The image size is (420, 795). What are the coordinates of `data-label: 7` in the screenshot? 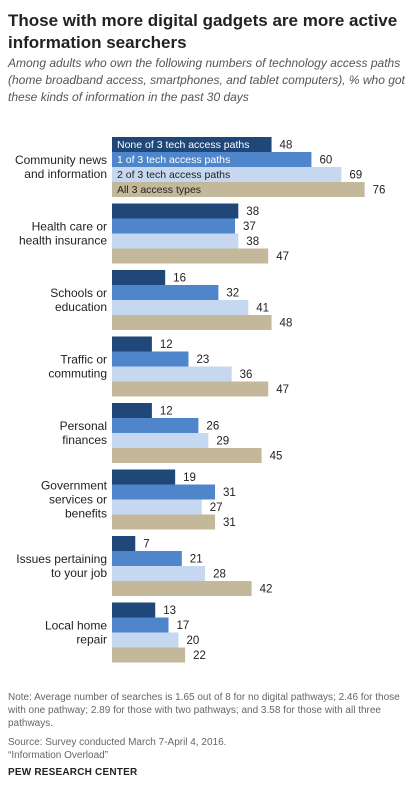 It's located at (146, 545).